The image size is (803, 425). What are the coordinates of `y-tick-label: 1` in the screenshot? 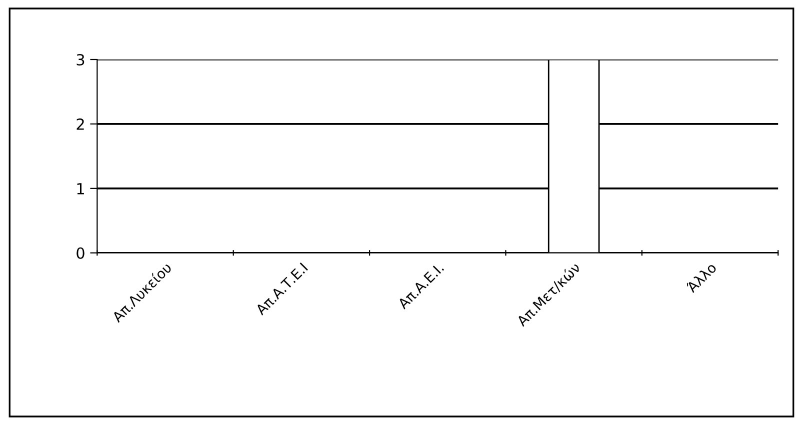 It's located at (80, 188).